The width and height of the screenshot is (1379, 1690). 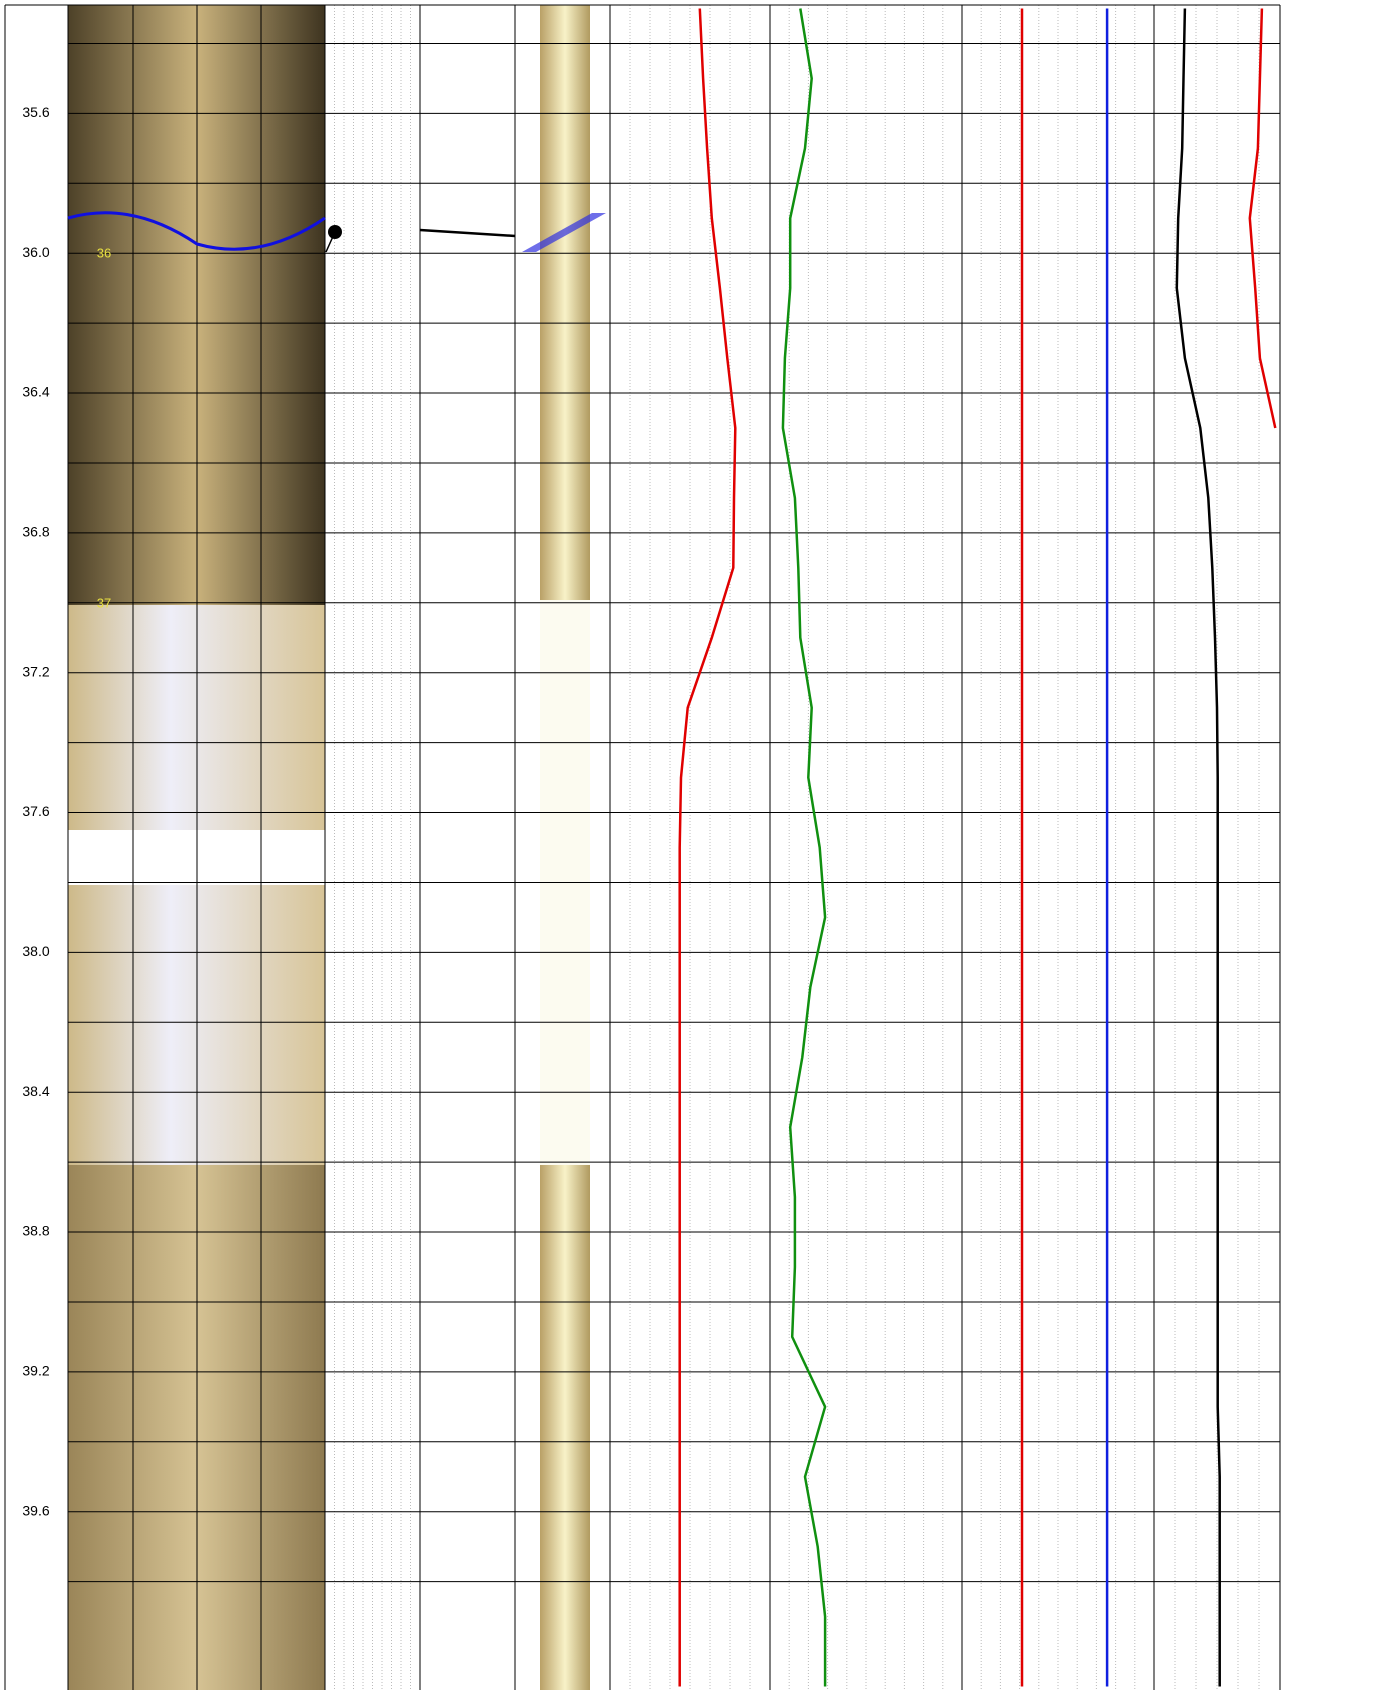 What do you see at coordinates (35, 1371) in the screenshot?
I see `y-tick-label: 39.2` at bounding box center [35, 1371].